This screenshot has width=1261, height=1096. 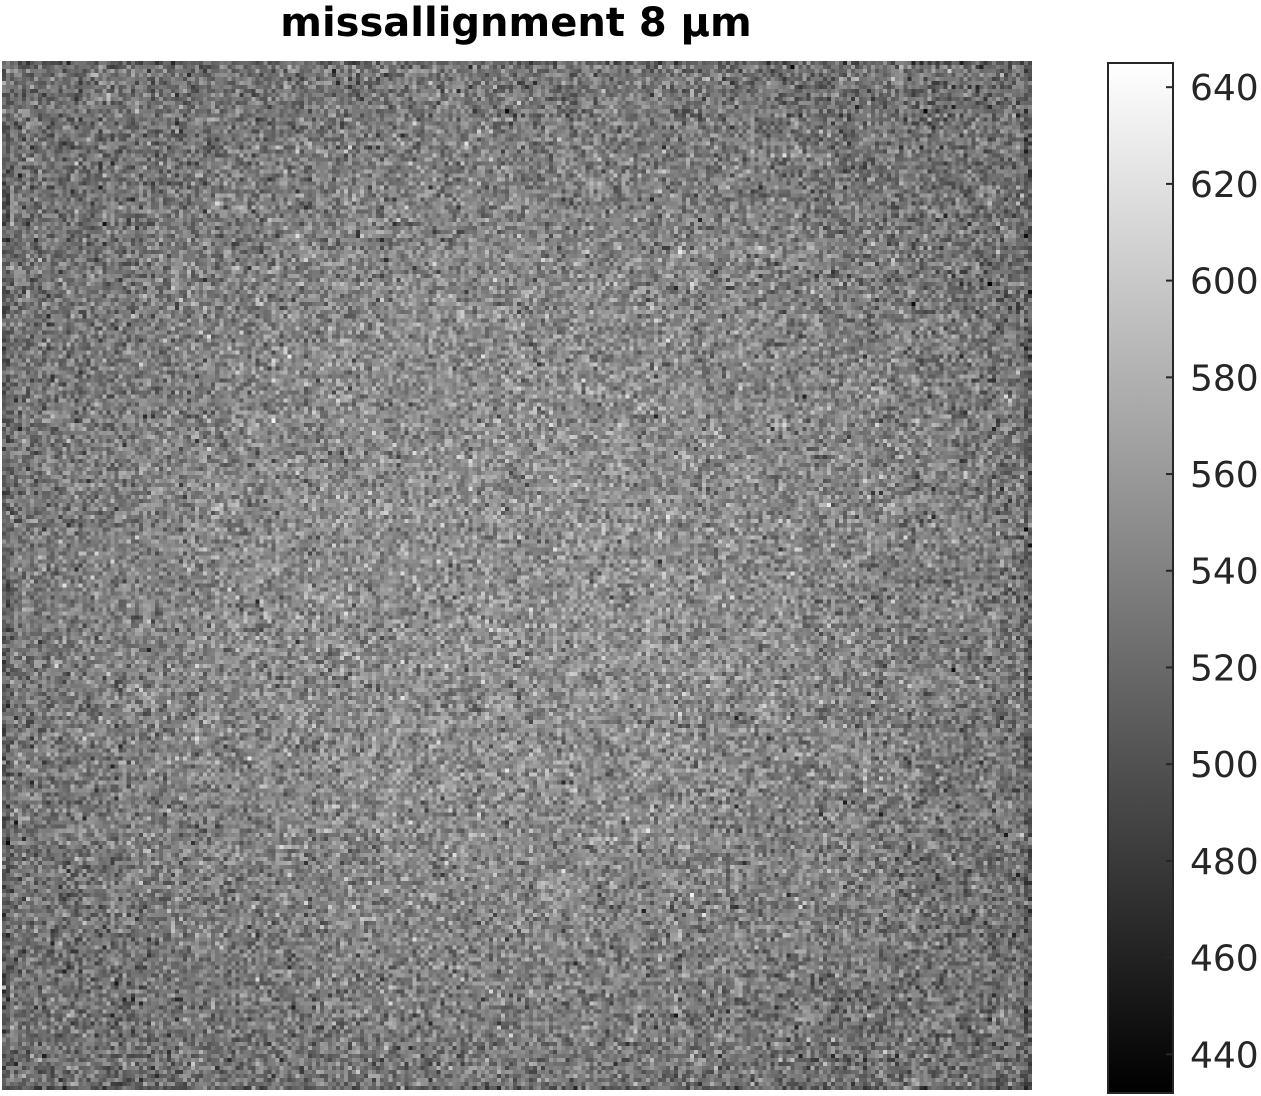 What do you see at coordinates (516, 23) in the screenshot?
I see `chart-title: missallignment 8 µm` at bounding box center [516, 23].